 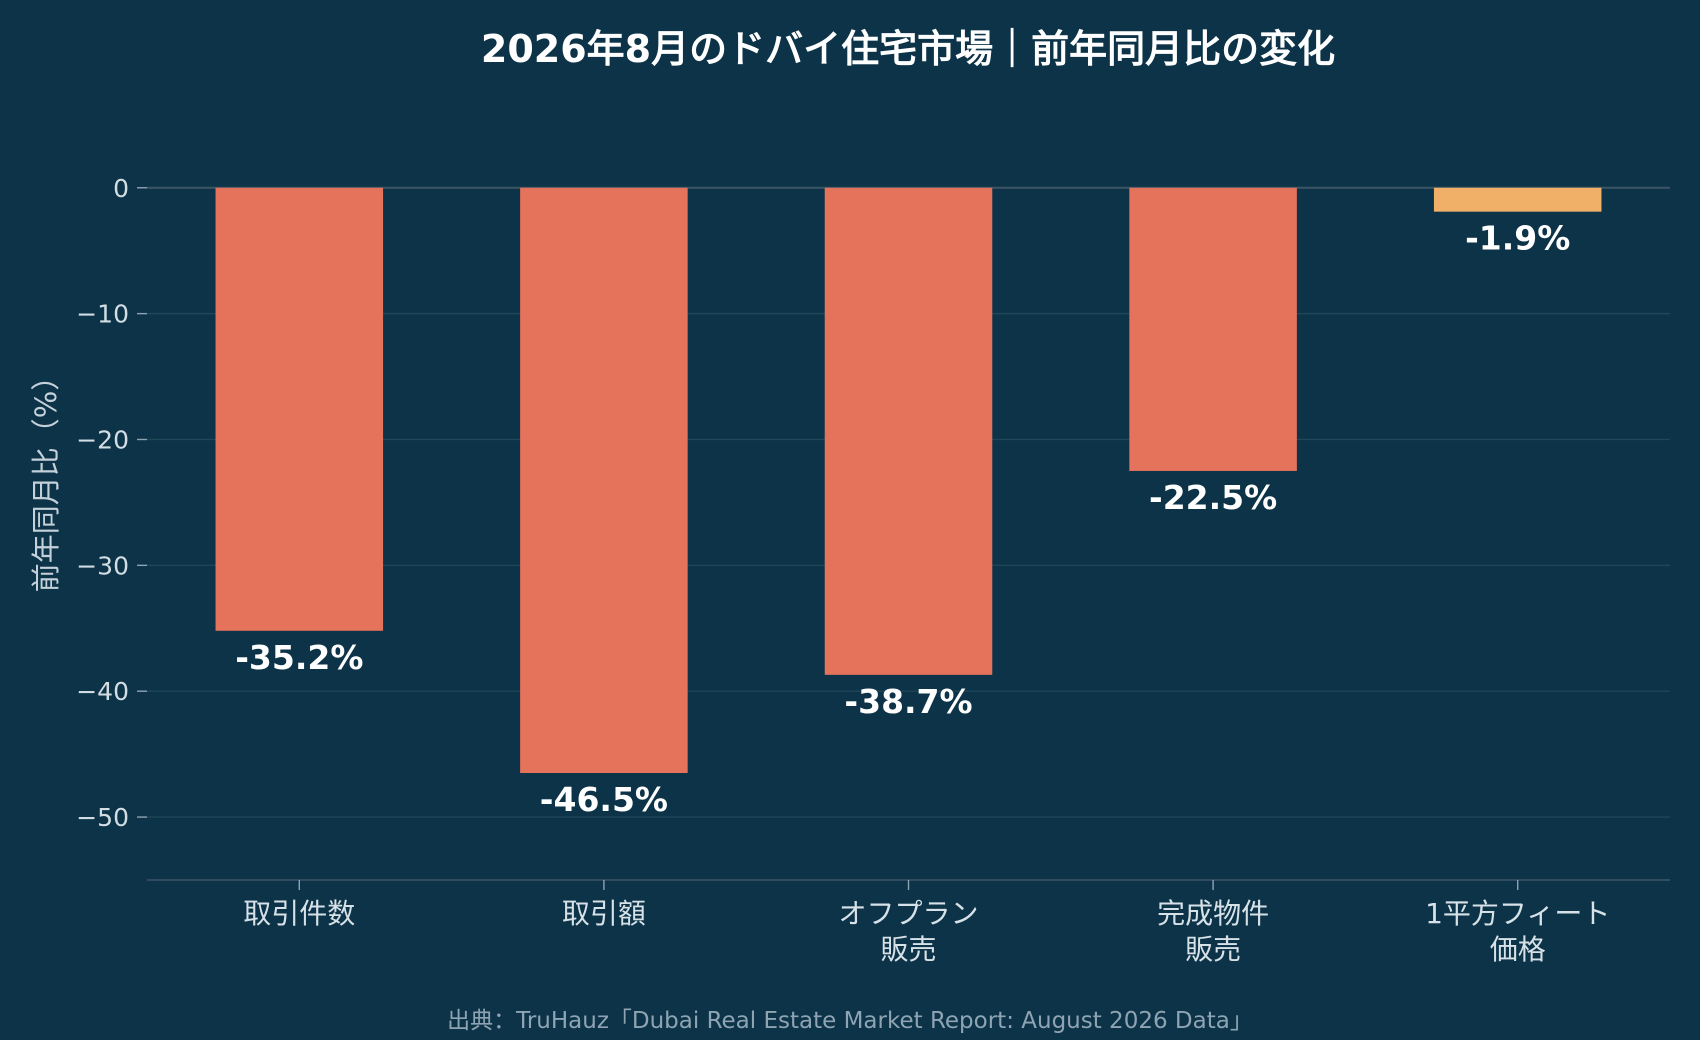 What do you see at coordinates (102, 439) in the screenshot?
I see `y-tick-label: −20` at bounding box center [102, 439].